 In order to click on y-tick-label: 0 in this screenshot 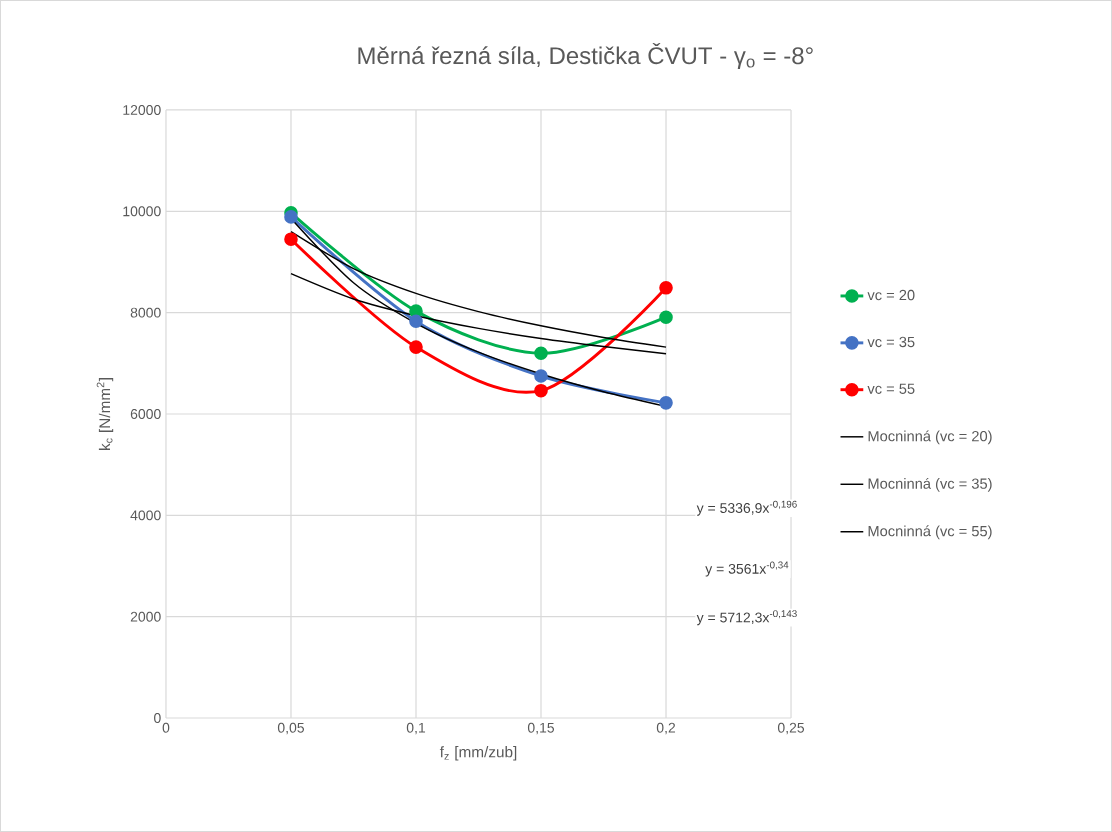, I will do `click(157, 718)`.